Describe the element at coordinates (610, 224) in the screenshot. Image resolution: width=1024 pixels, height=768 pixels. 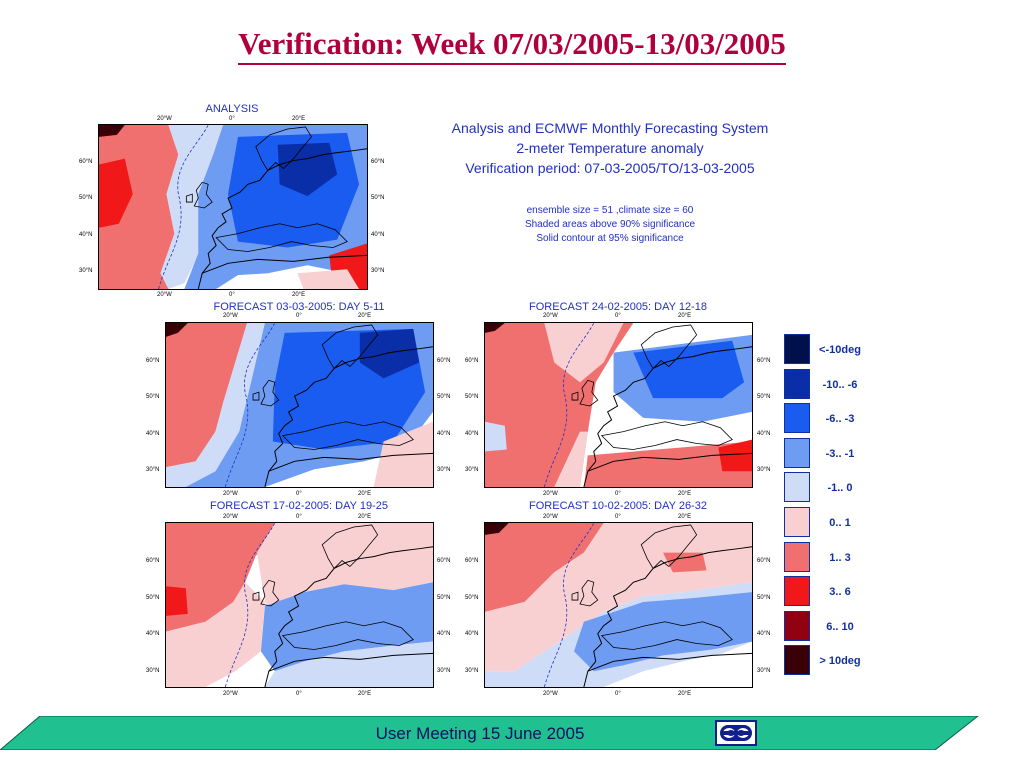
I see `info-shading: Shaded areas above 90% significance` at that location.